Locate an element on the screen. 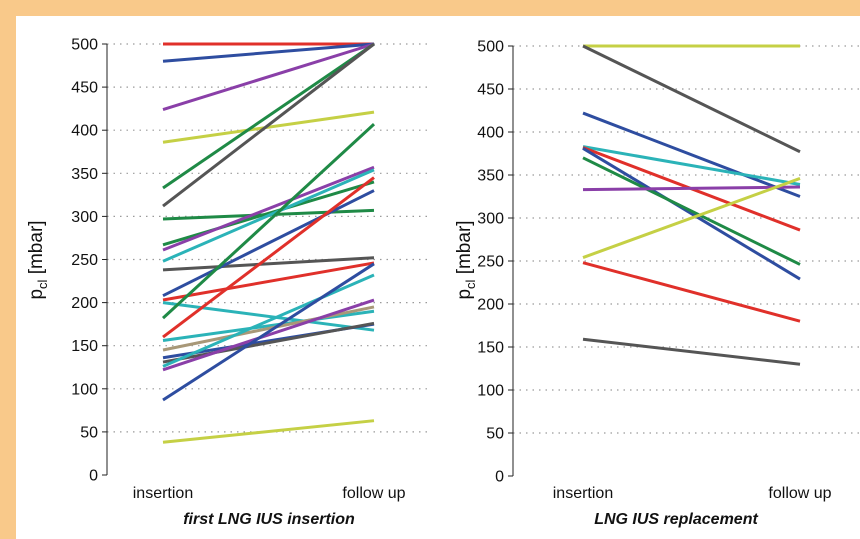 Image resolution: width=860 pixels, height=539 pixels. frame-top-border is located at coordinates (430, 8).